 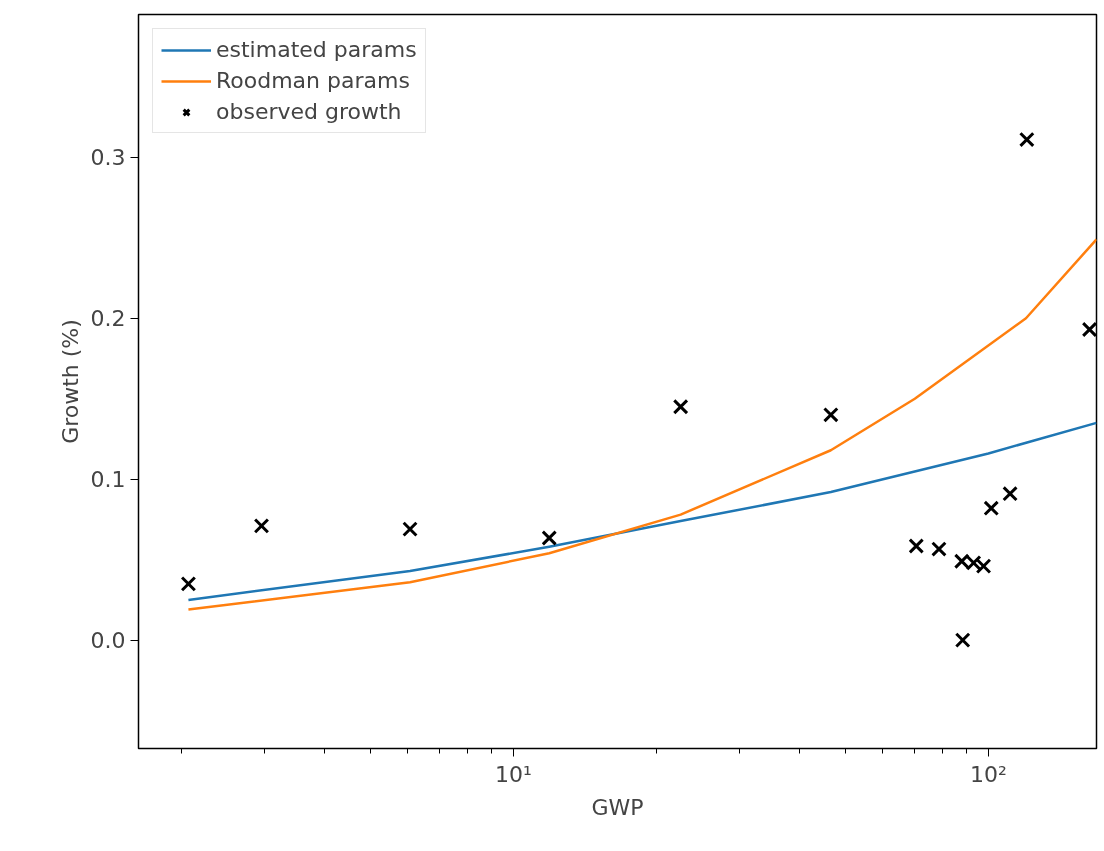 What do you see at coordinates (70, 381) in the screenshot?
I see `y-axis-title: Growth (%)` at bounding box center [70, 381].